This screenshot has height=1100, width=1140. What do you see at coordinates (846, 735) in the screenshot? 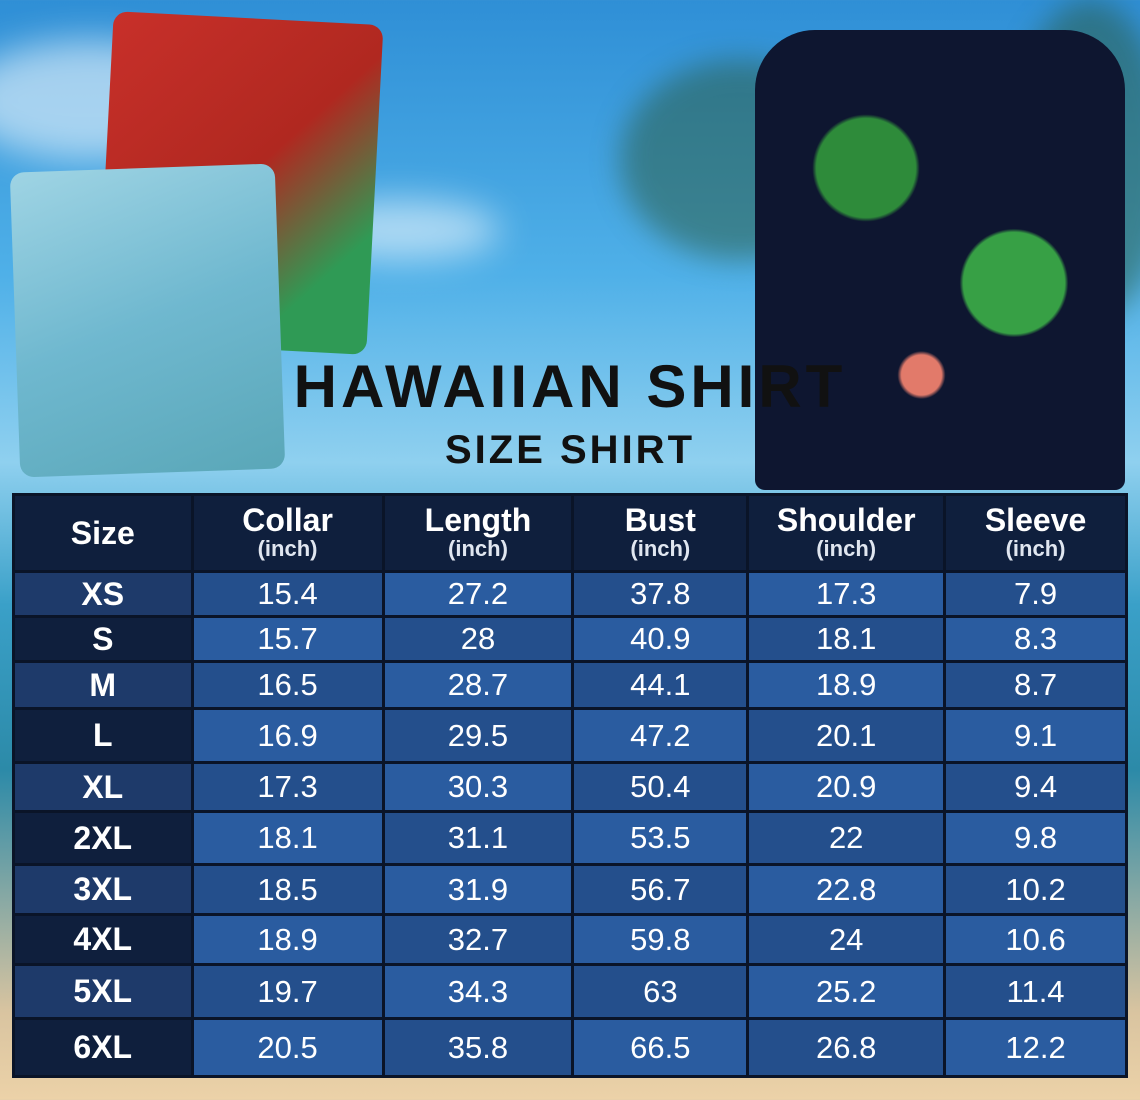
I see `measurement-cell: 20.1` at bounding box center [846, 735].